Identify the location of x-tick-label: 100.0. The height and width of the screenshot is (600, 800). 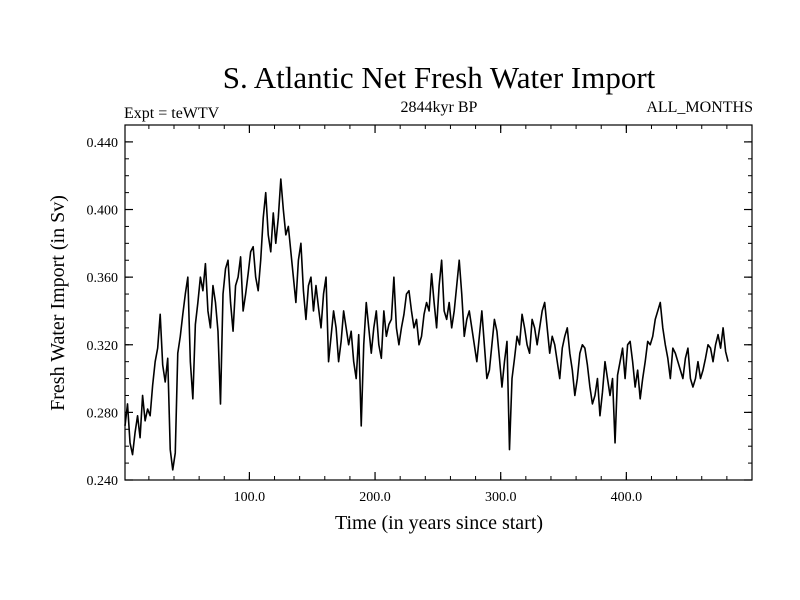
(250, 497).